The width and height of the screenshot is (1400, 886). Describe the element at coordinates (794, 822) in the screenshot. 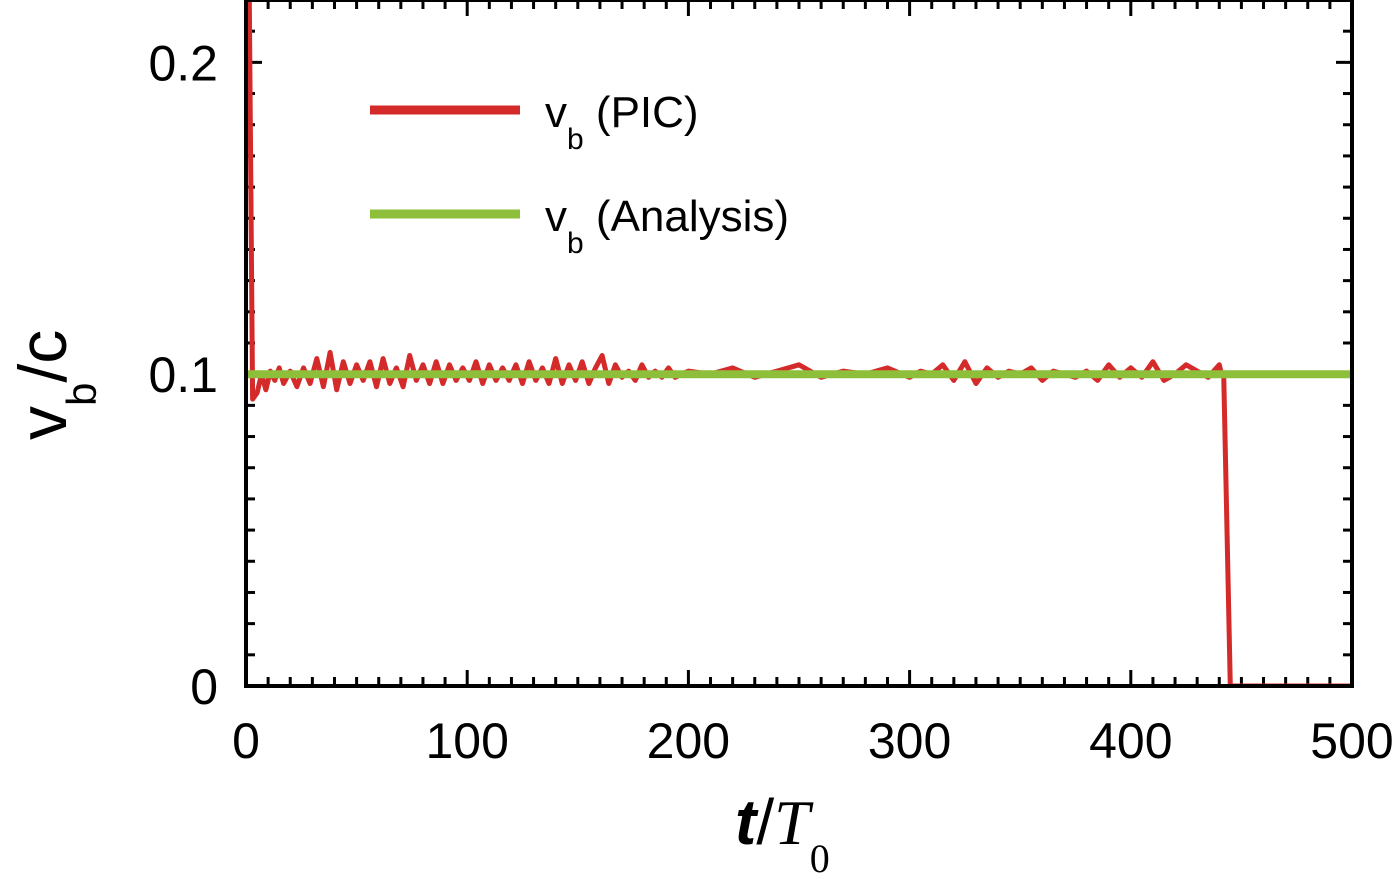

I see `x-axis-title-var: T` at that location.